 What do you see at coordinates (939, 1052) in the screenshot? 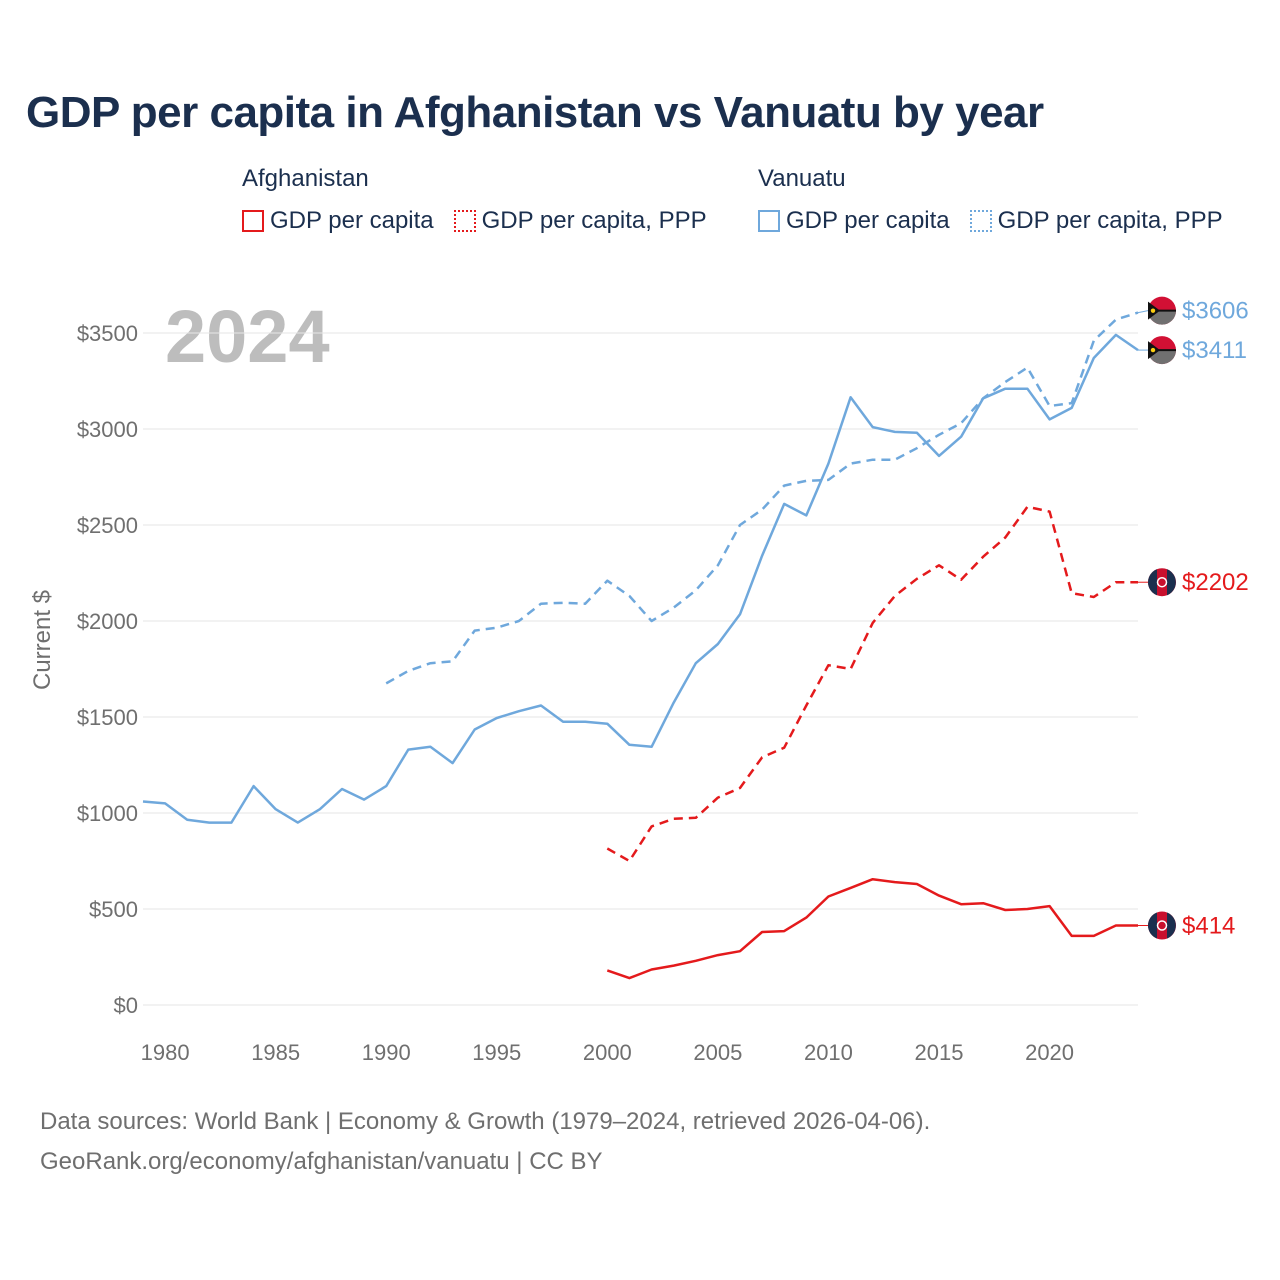
I see `x-tick-label: 2015` at bounding box center [939, 1052].